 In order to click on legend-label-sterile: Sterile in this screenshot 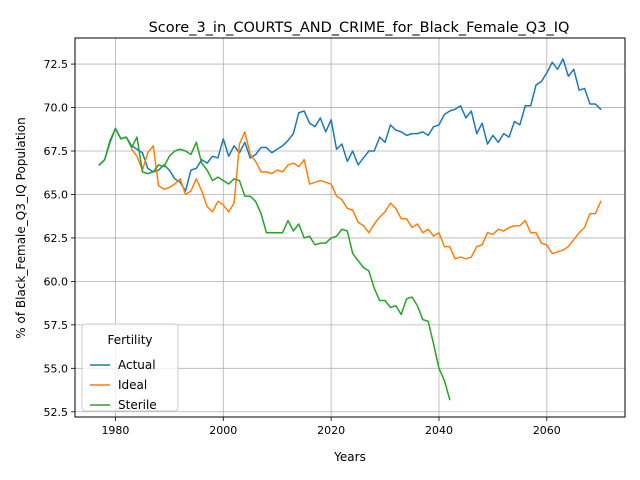, I will do `click(137, 405)`.